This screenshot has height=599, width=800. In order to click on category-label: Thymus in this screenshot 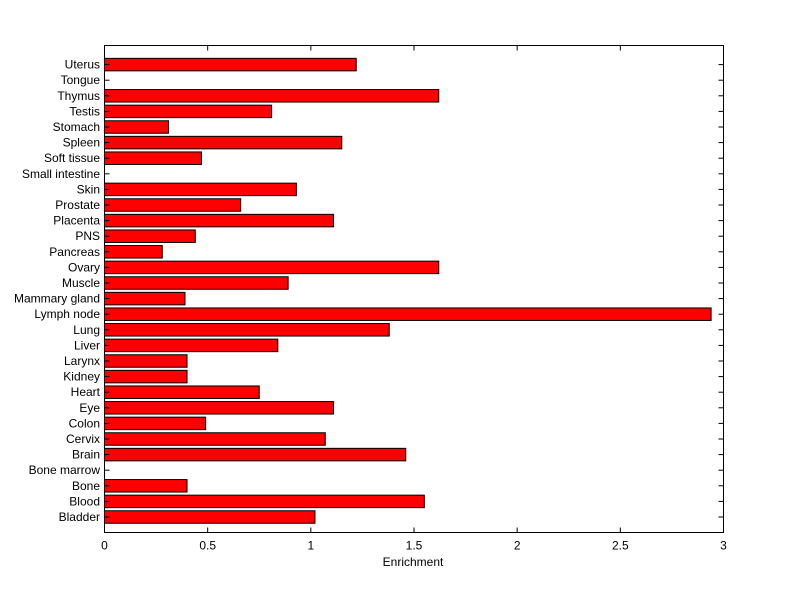, I will do `click(78, 96)`.